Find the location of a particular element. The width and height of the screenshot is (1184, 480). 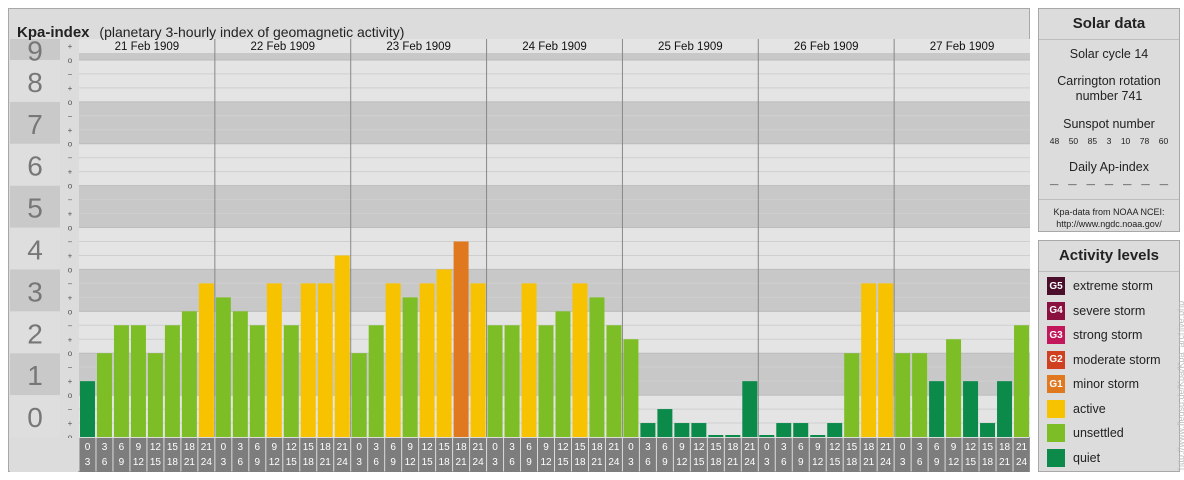

interval-start-label: 21 is located at coordinates (750, 447).